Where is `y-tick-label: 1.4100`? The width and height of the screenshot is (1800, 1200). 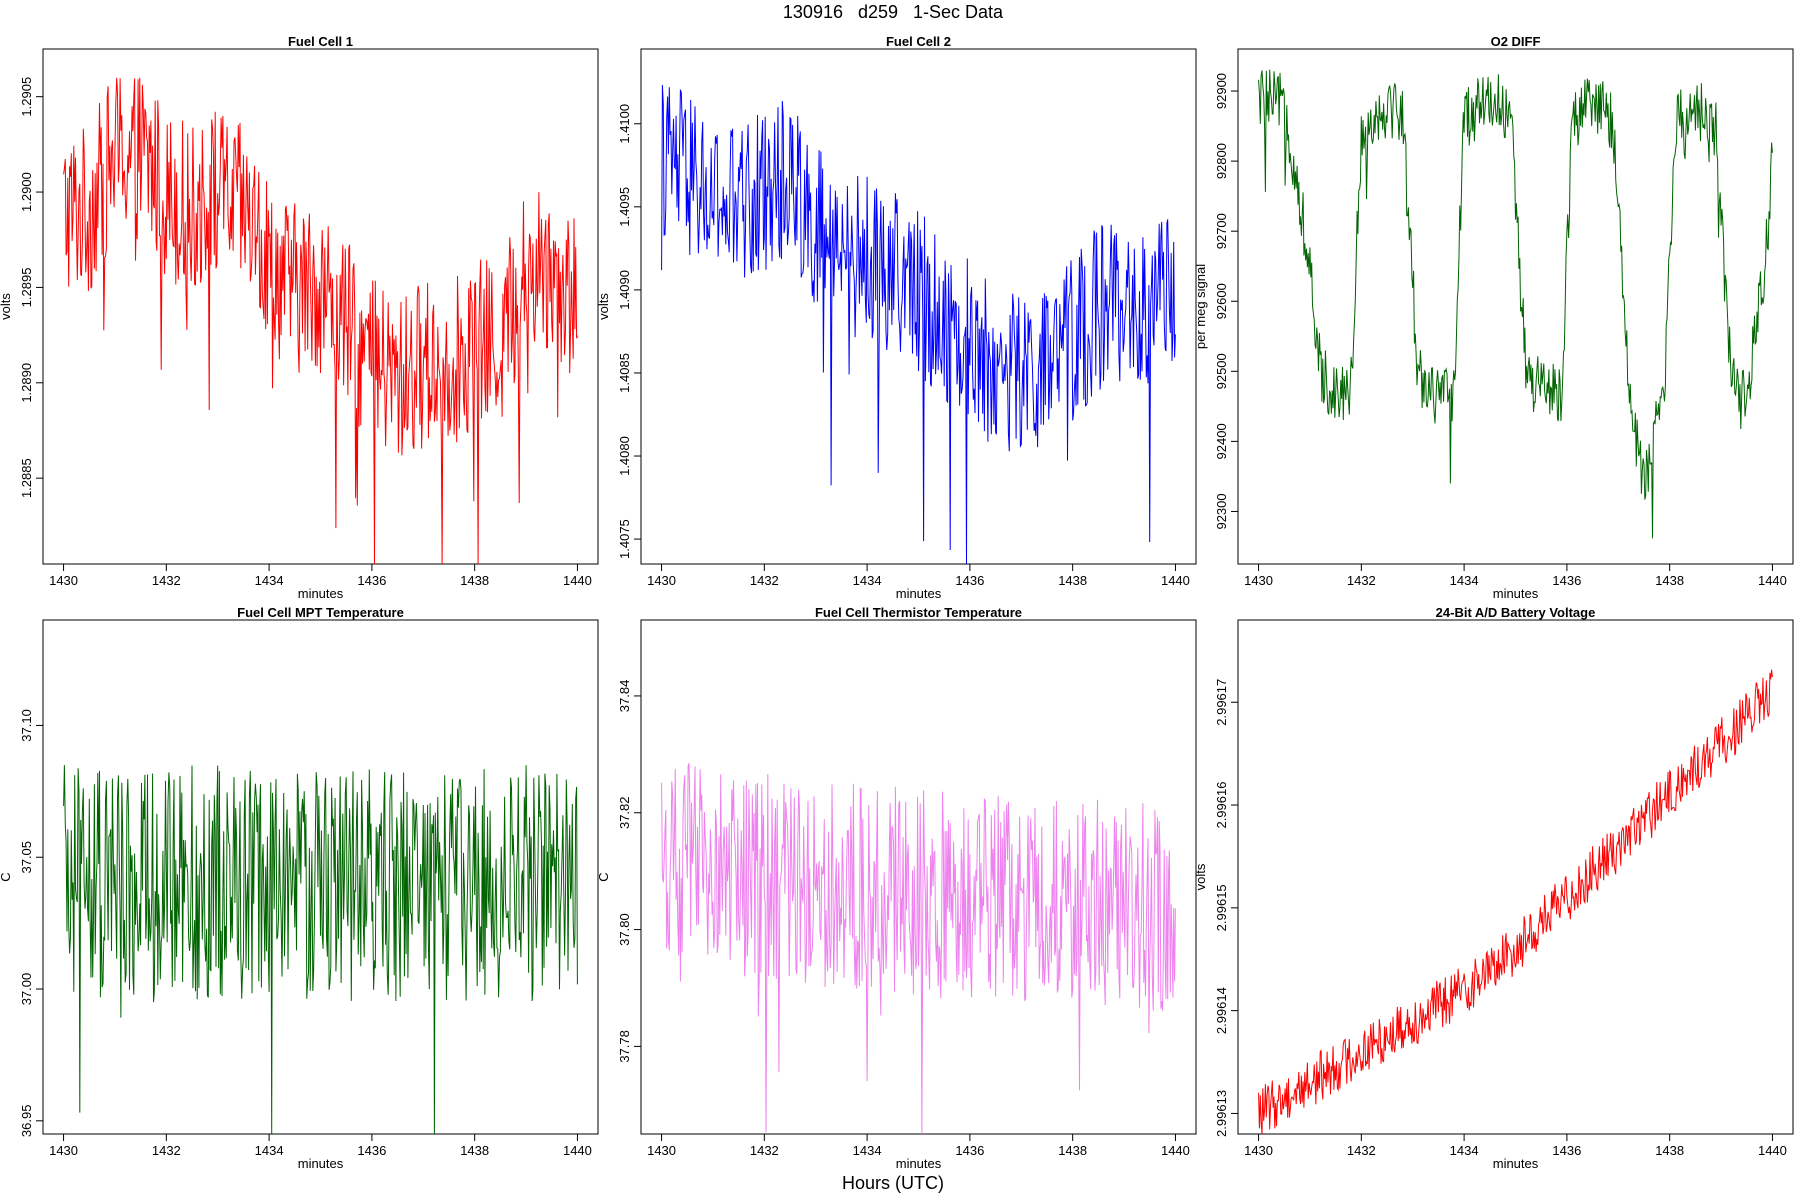
y-tick-label: 1.4100 is located at coordinates (624, 124).